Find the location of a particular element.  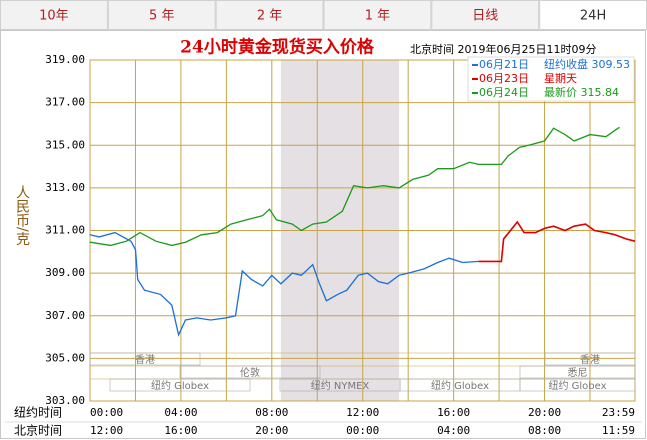

market-label: 纽约 NYMEX is located at coordinates (340, 385).